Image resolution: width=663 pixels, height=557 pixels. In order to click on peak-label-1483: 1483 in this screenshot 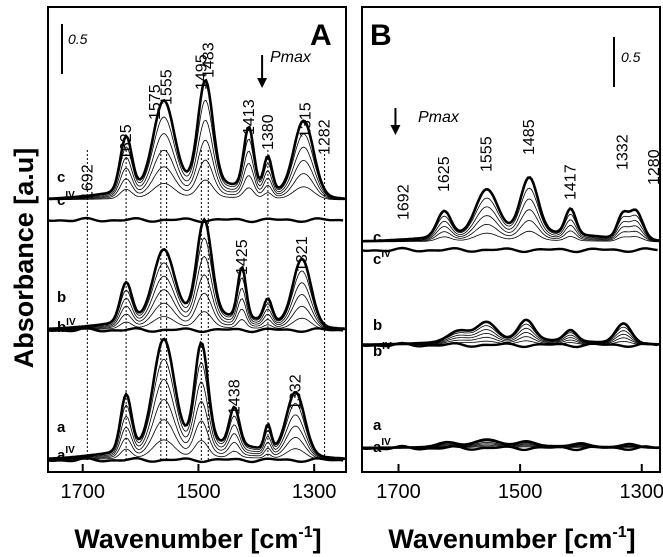, I will do `click(208, 60)`.